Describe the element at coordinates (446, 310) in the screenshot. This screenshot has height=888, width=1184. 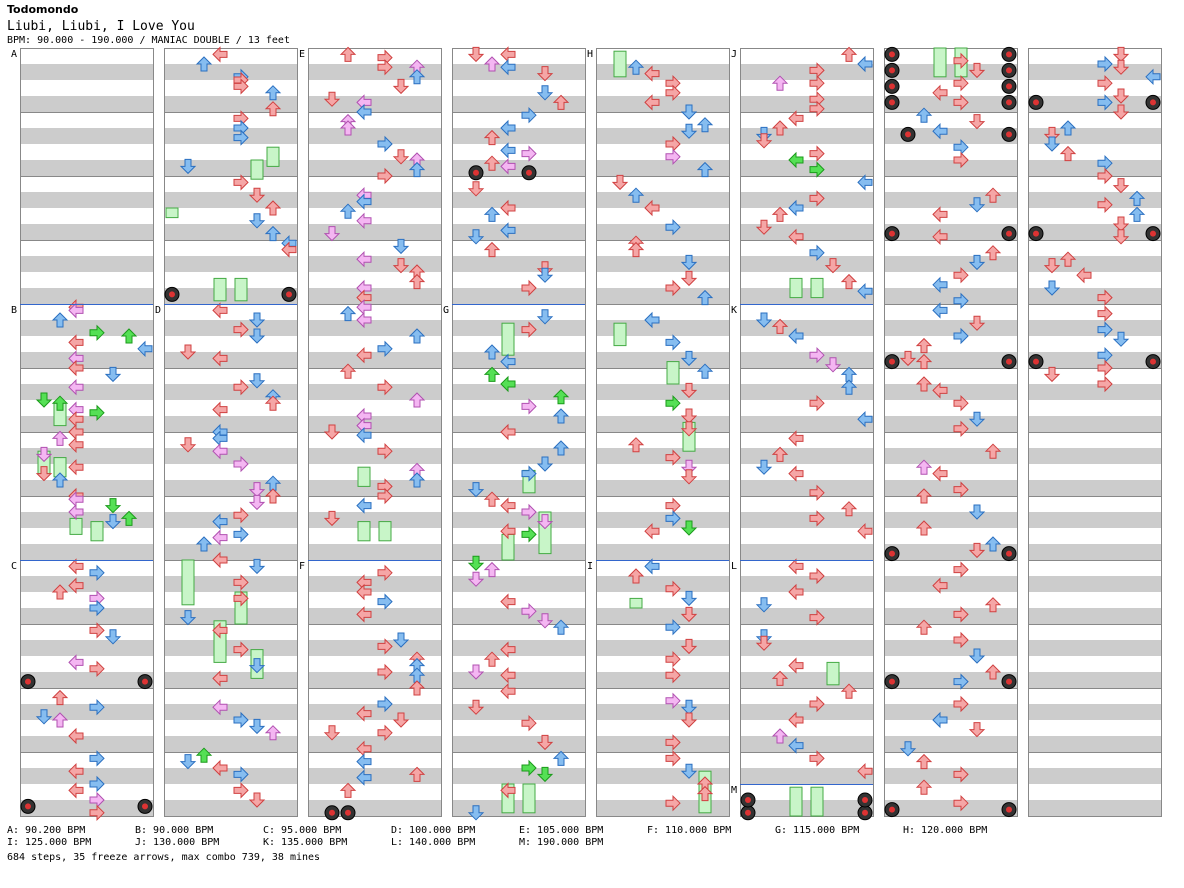
I see `section-label: G` at that location.